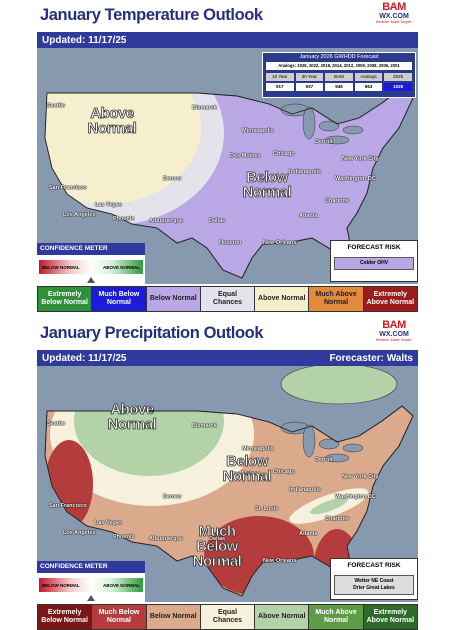 The height and width of the screenshot is (630, 450). What do you see at coordinates (280, 87) in the screenshot?
I see `info-value: 917` at bounding box center [280, 87].